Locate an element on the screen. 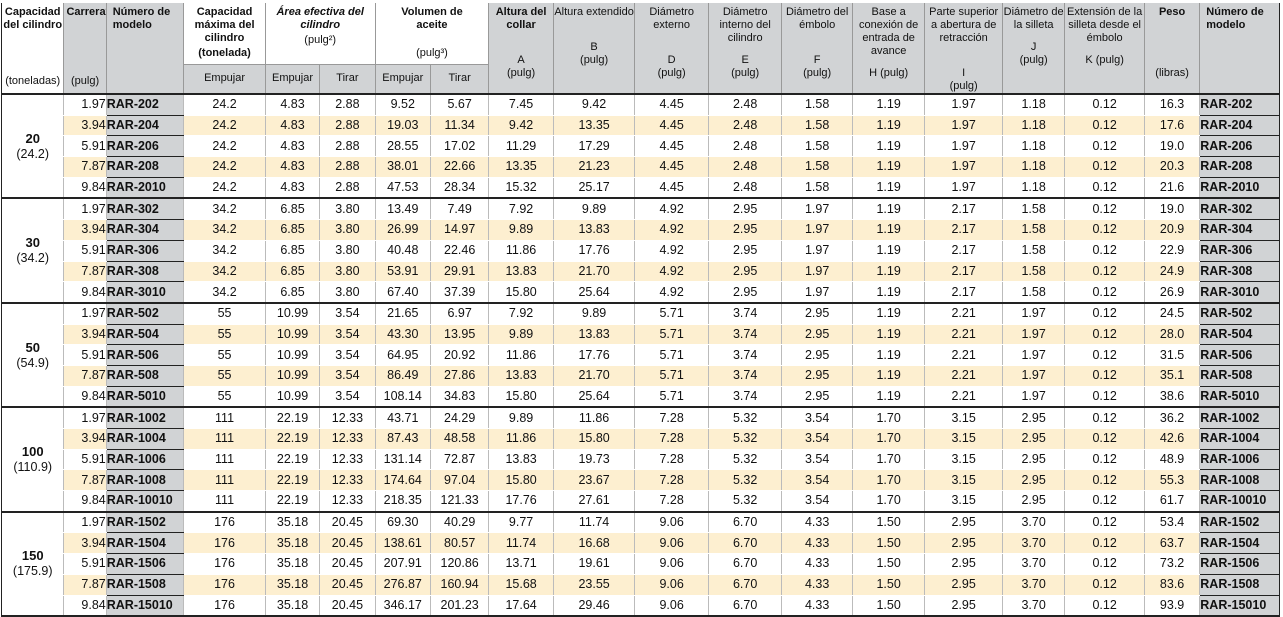 The height and width of the screenshot is (617, 1283). weight-cell: 21.6 is located at coordinates (1171, 188).